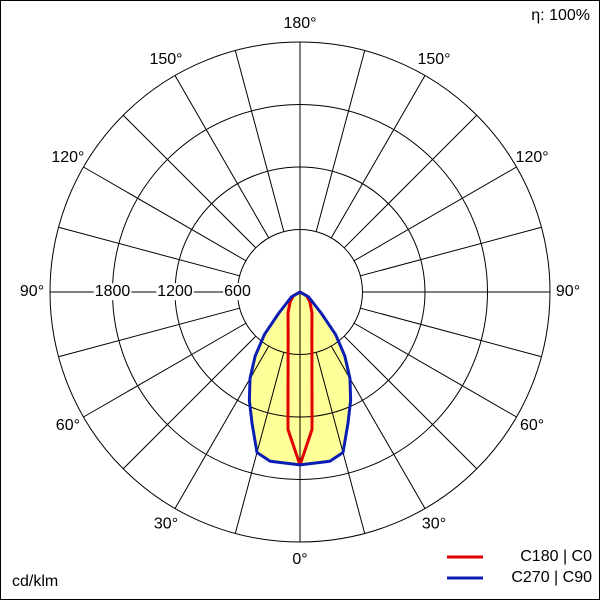 This screenshot has height=600, width=600. I want to click on angle-tick-label: 0°, so click(299, 559).